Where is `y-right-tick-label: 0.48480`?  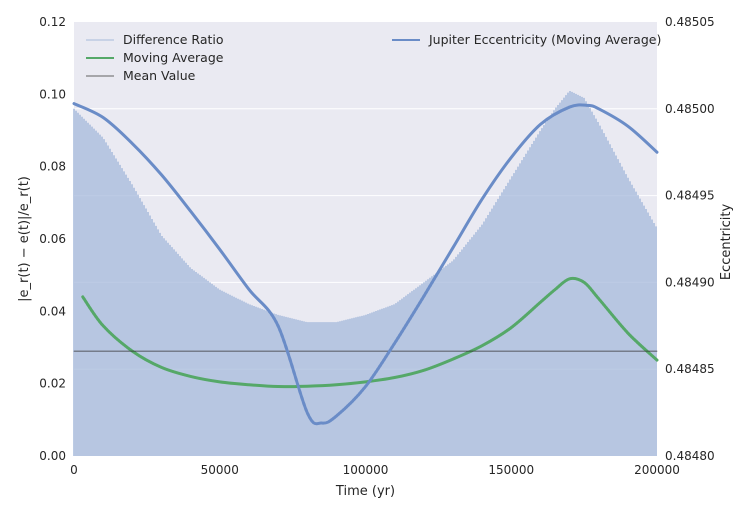
y-right-tick-label: 0.48480 is located at coordinates (690, 456).